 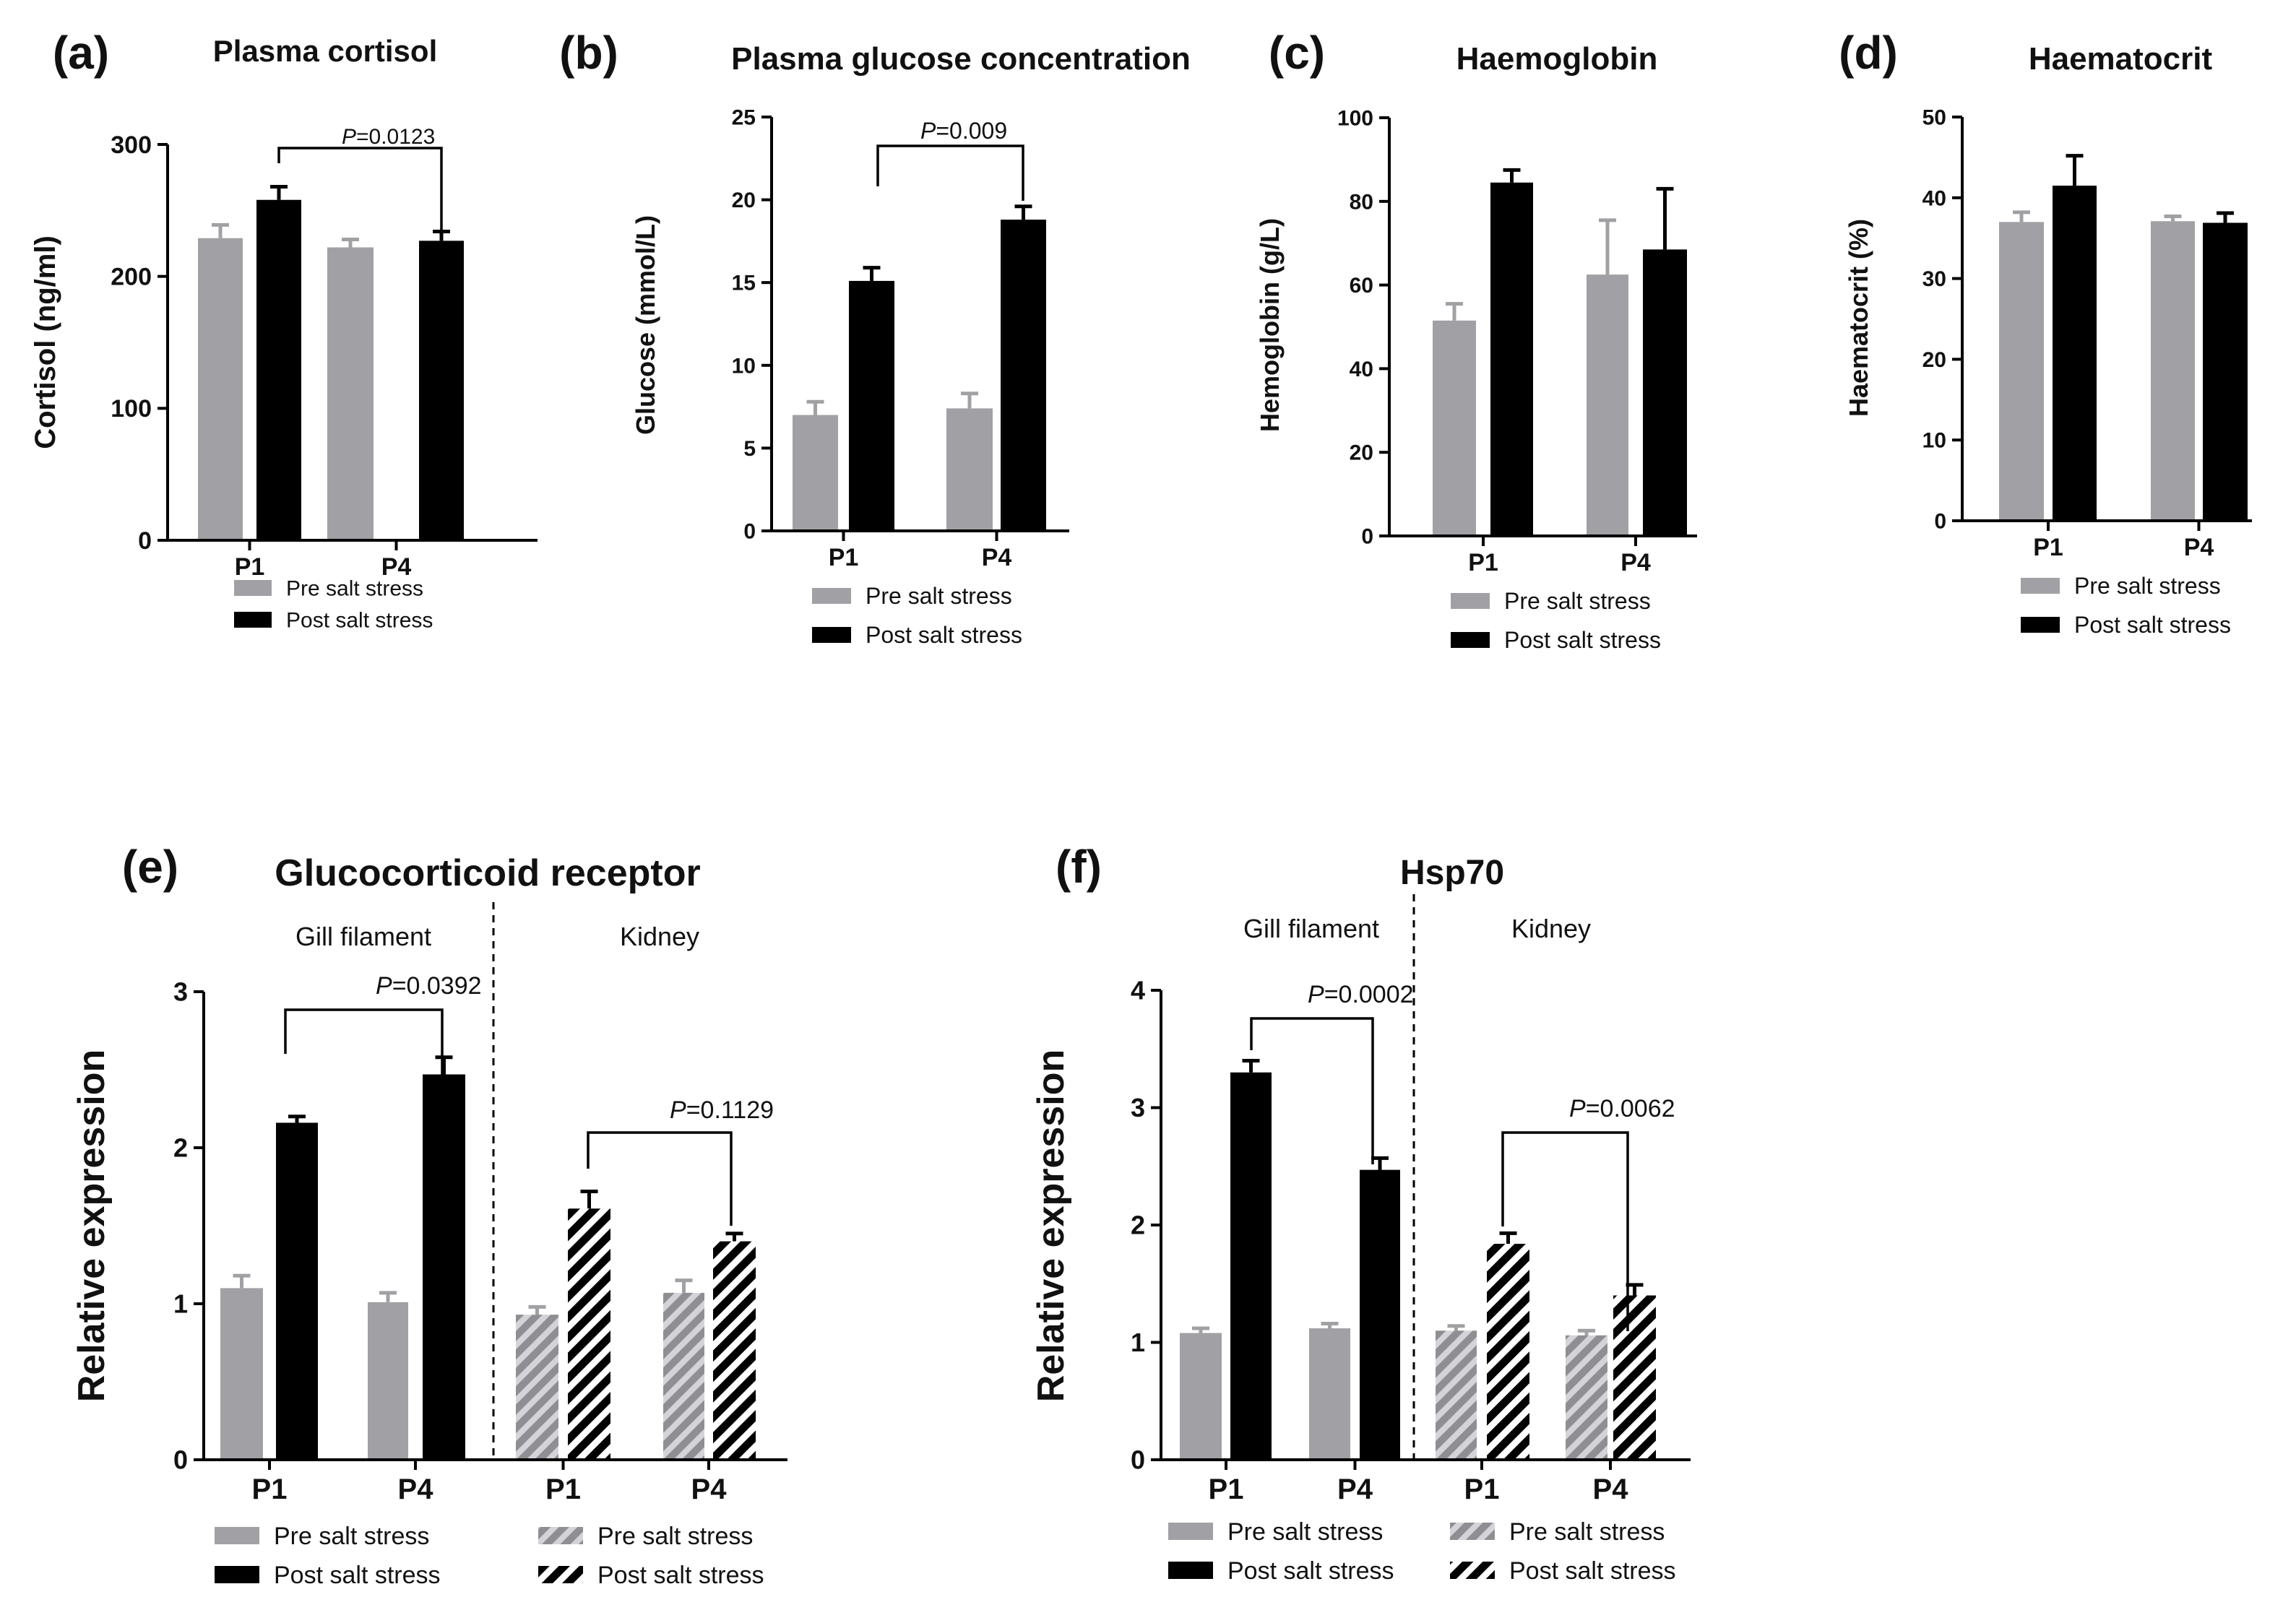 I want to click on significance-label: P=0.0123, so click(x=388, y=137).